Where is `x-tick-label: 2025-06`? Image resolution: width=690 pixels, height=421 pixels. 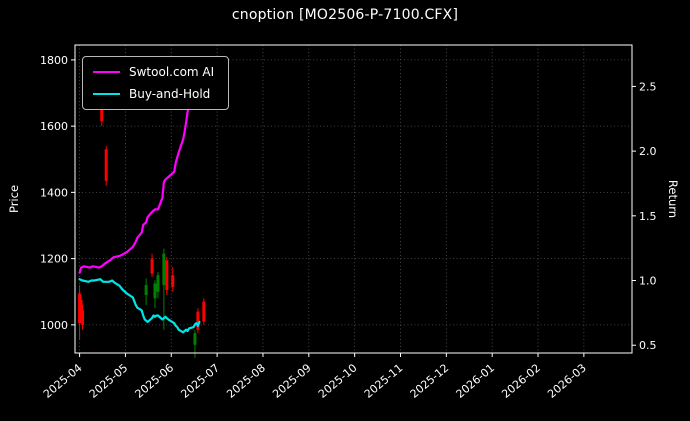 x-tick-label: 2025-06 is located at coordinates (155, 381).